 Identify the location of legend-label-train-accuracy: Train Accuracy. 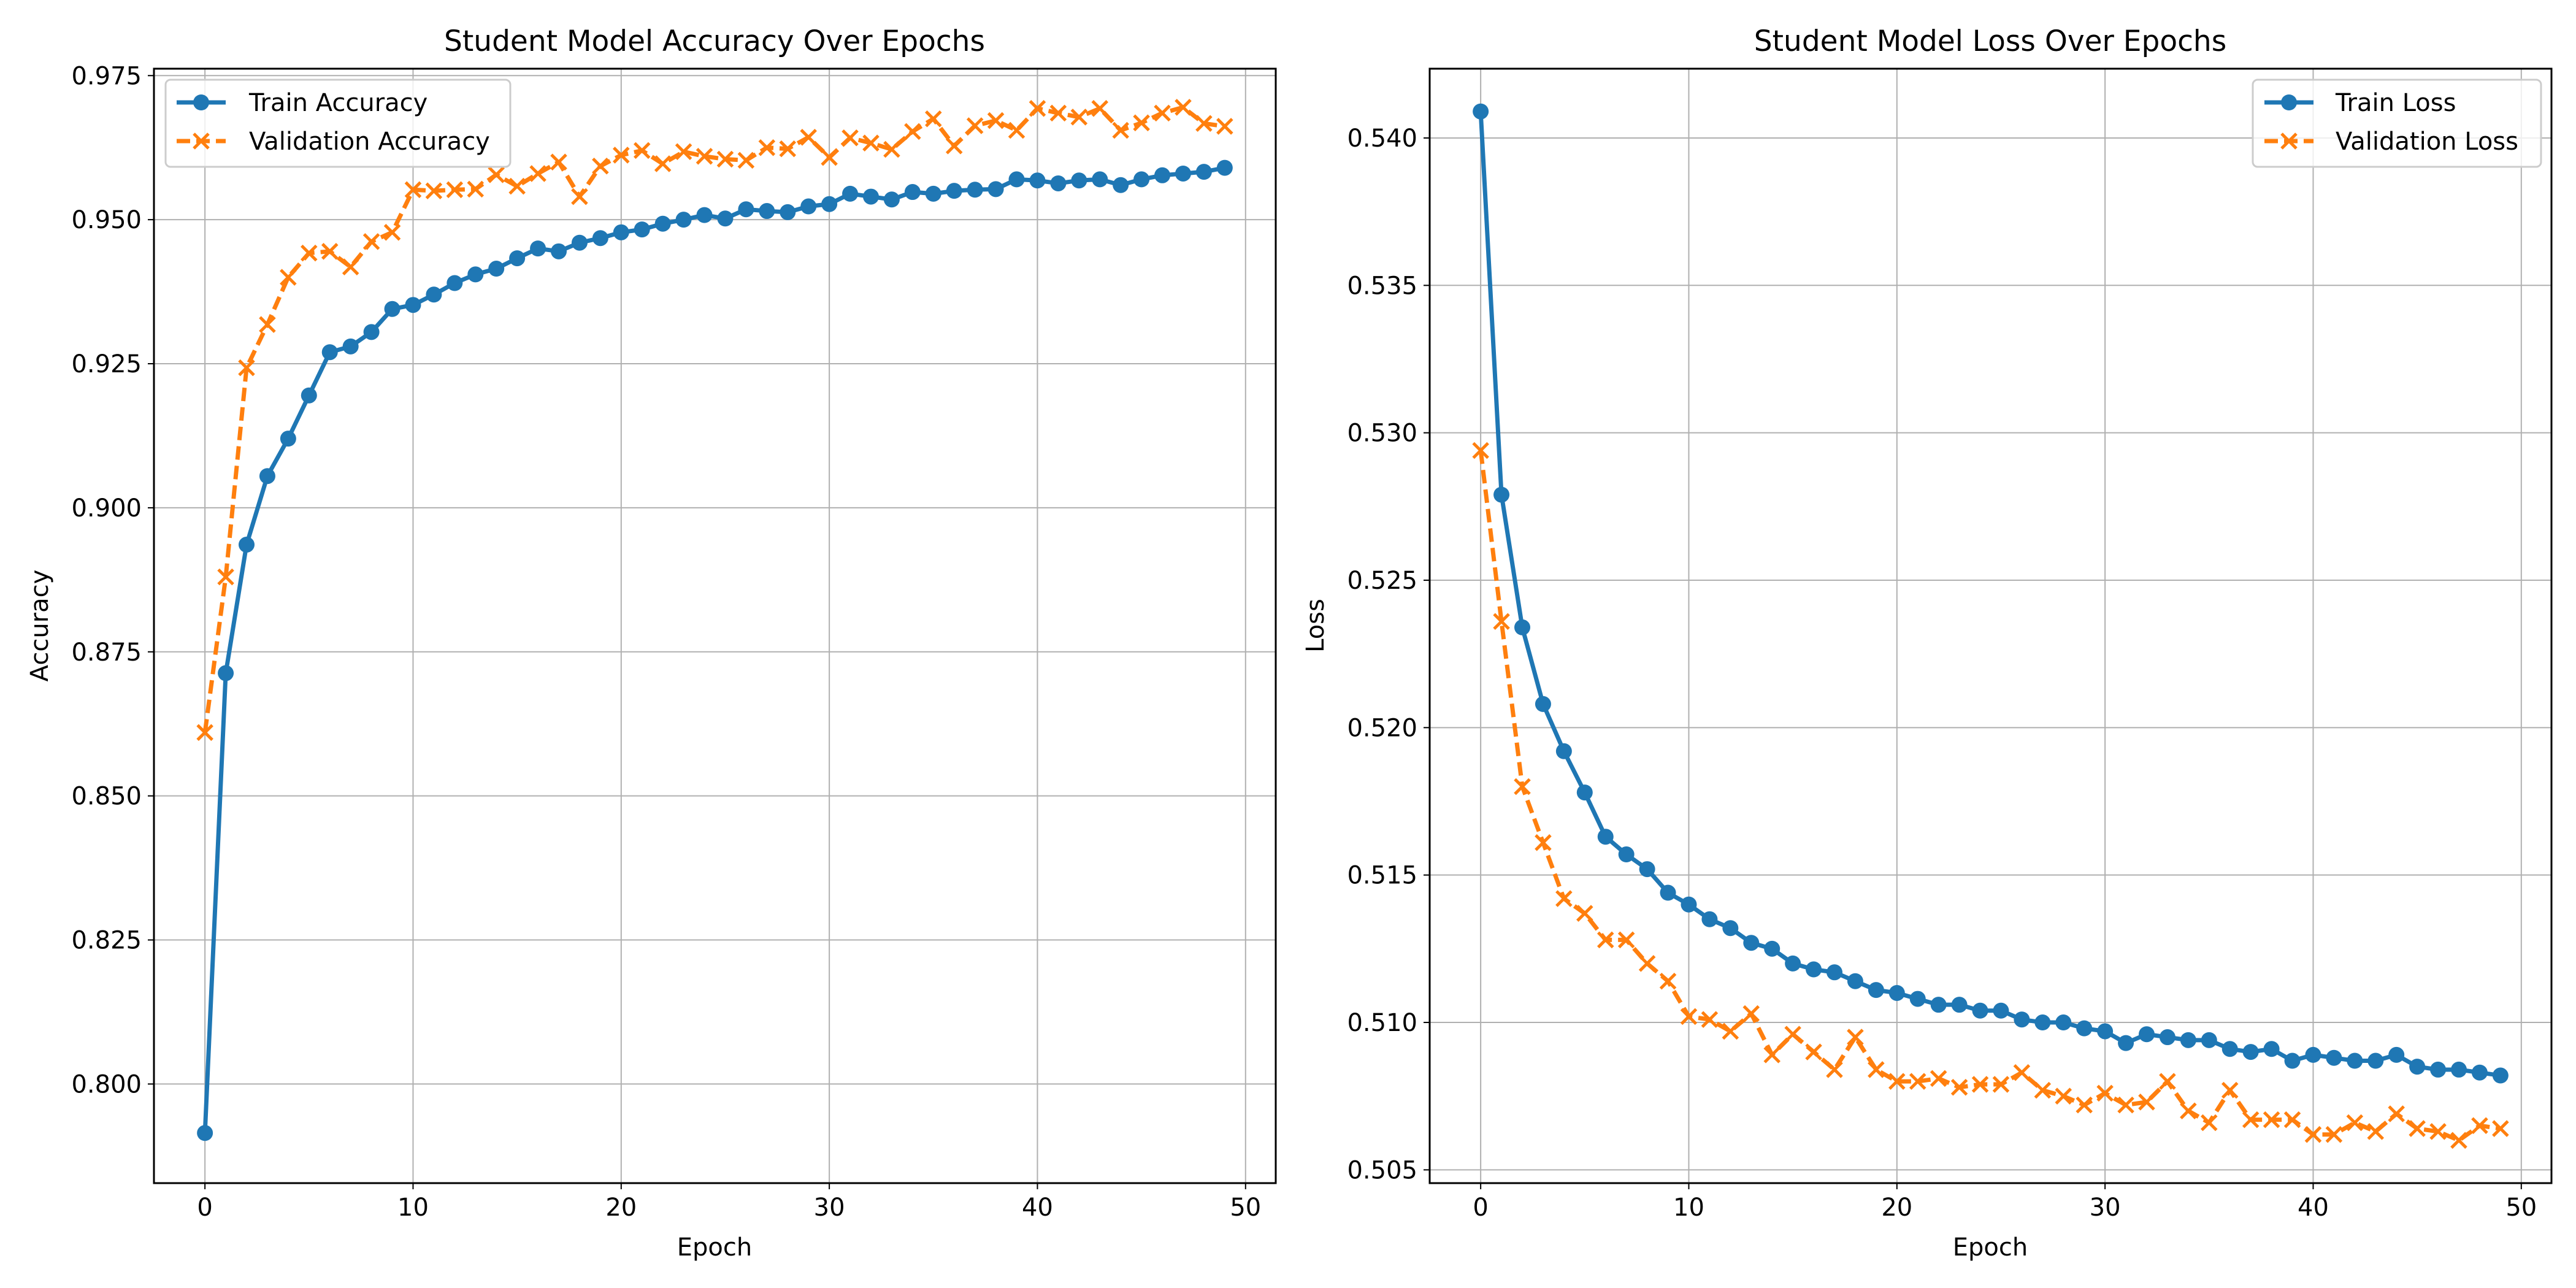
(337, 103).